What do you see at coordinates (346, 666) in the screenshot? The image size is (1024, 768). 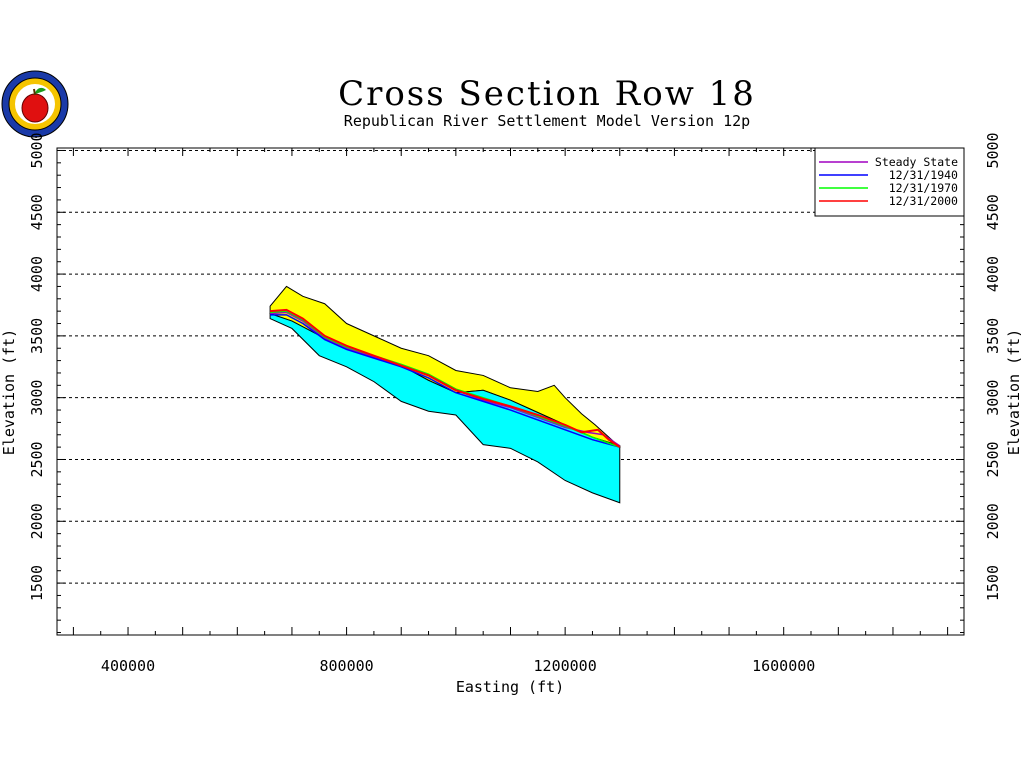 I see `x-tick-label: 800000` at bounding box center [346, 666].